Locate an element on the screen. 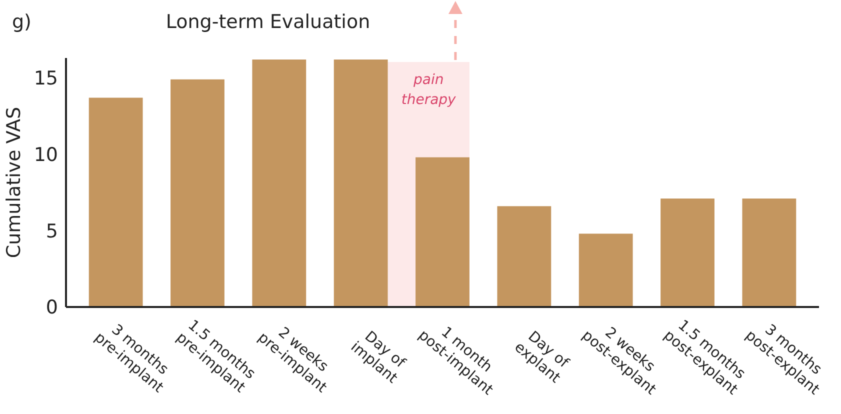 The width and height of the screenshot is (841, 414). y-tick-label: 0 is located at coordinates (52, 307).